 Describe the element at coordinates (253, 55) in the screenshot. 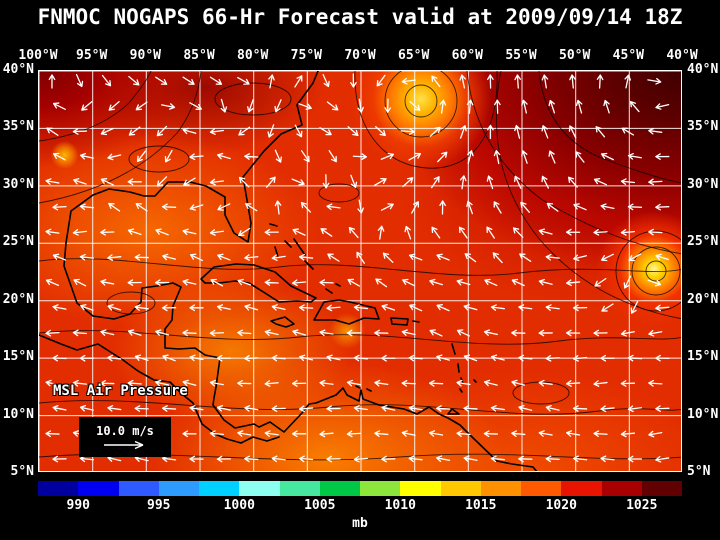

I see `lon-label: 80°W` at that location.